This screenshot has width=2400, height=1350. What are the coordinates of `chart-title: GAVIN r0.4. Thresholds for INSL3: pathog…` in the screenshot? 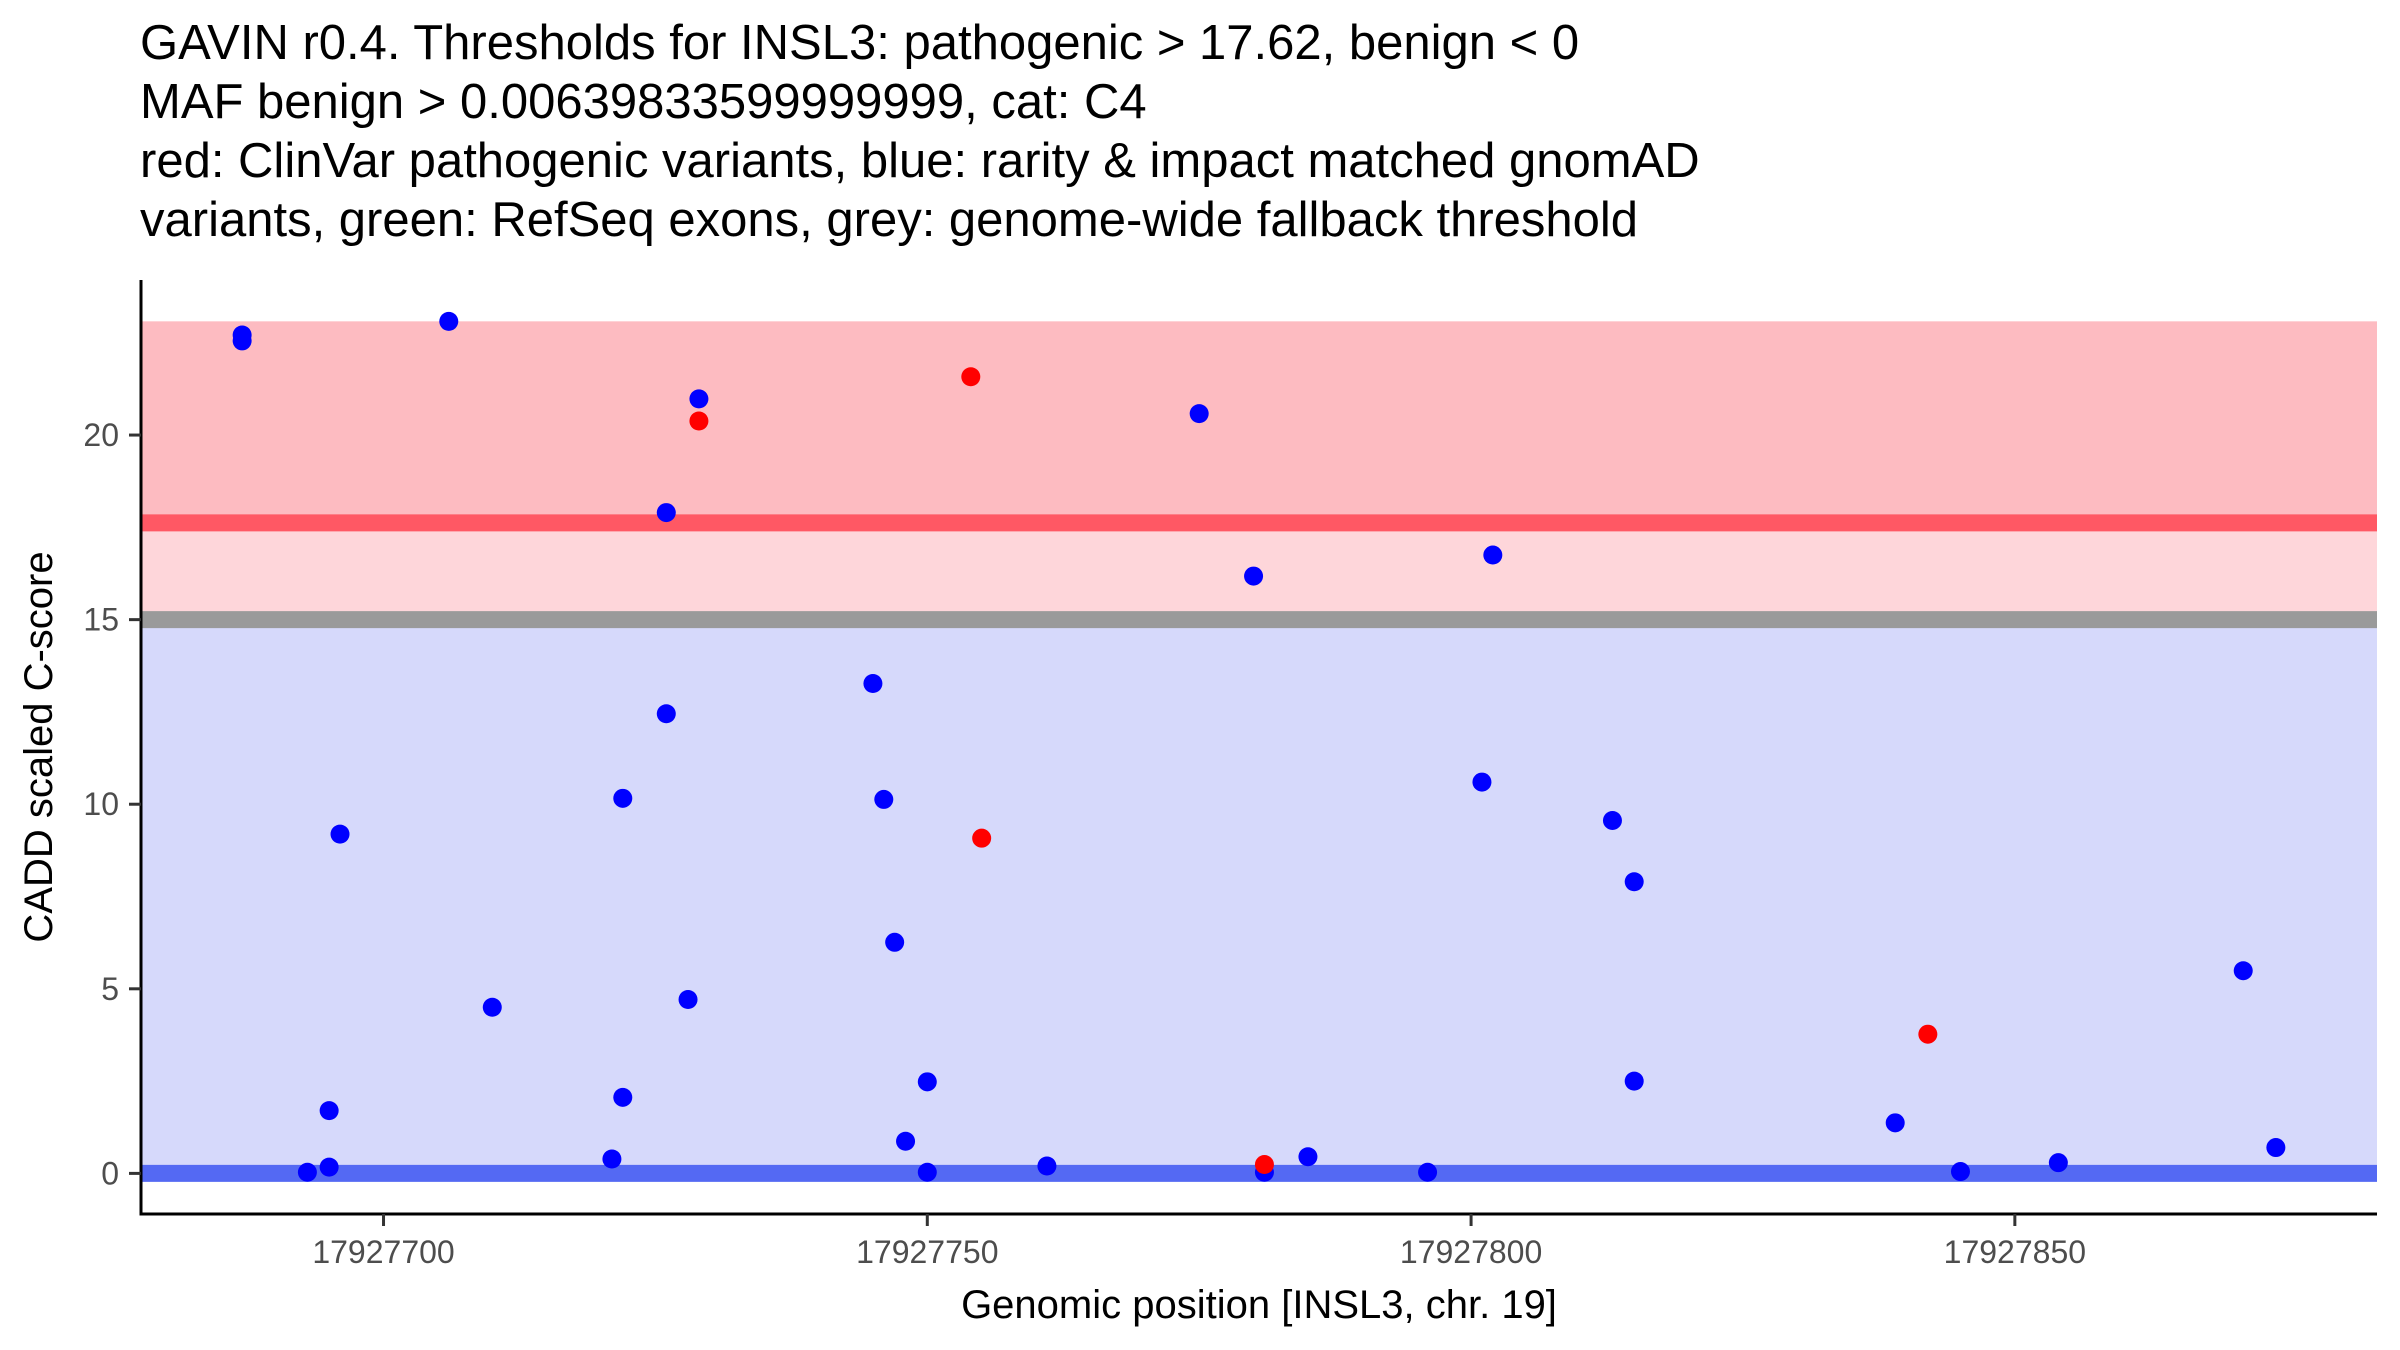 It's located at (920, 132).